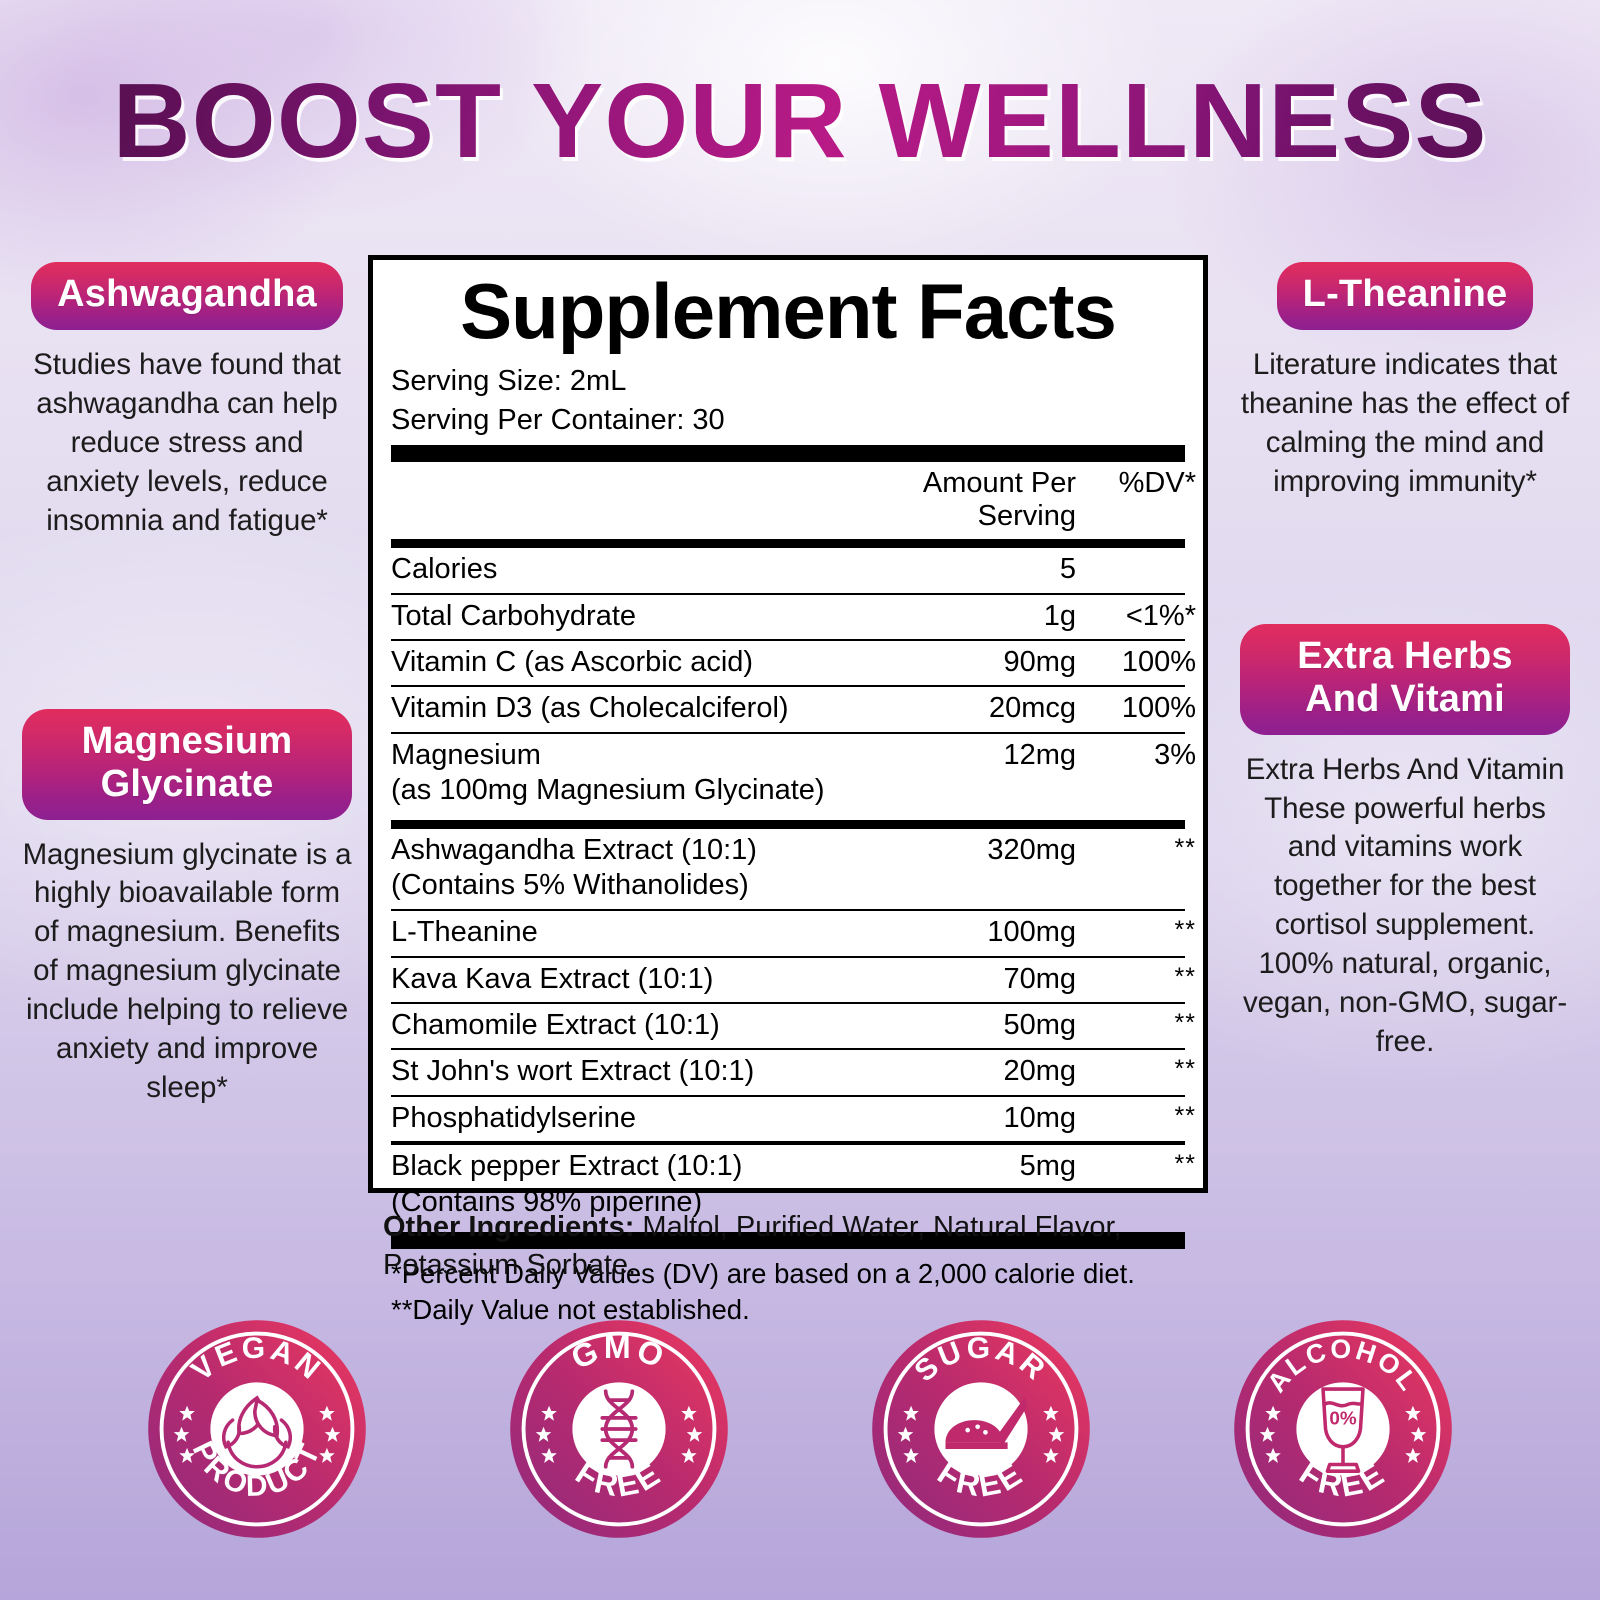  Describe the element at coordinates (1039, 754) in the screenshot. I see `row-amount: 12mg` at that location.